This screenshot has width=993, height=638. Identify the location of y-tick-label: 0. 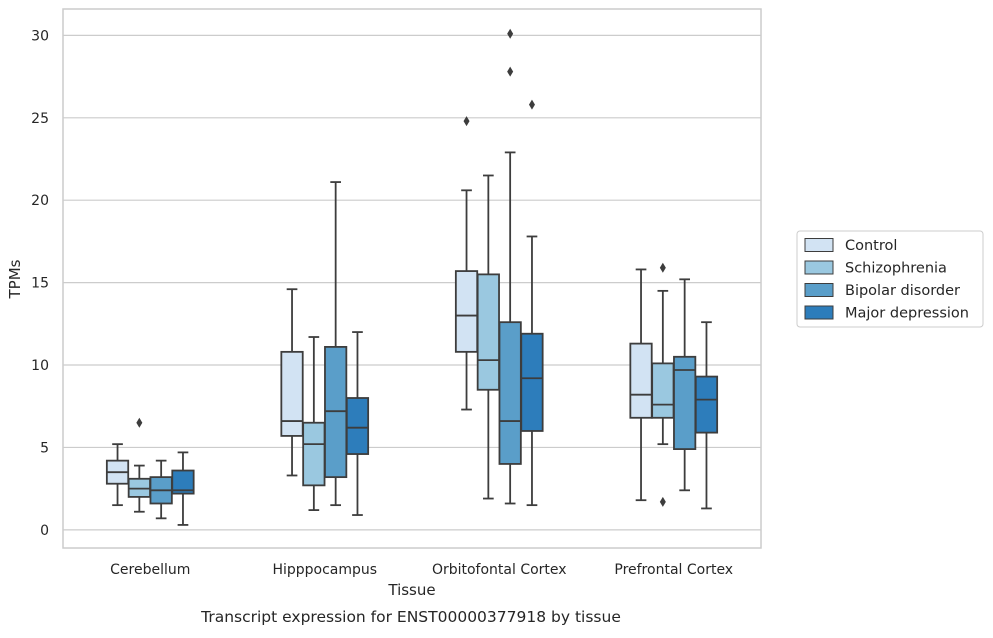
(44, 531).